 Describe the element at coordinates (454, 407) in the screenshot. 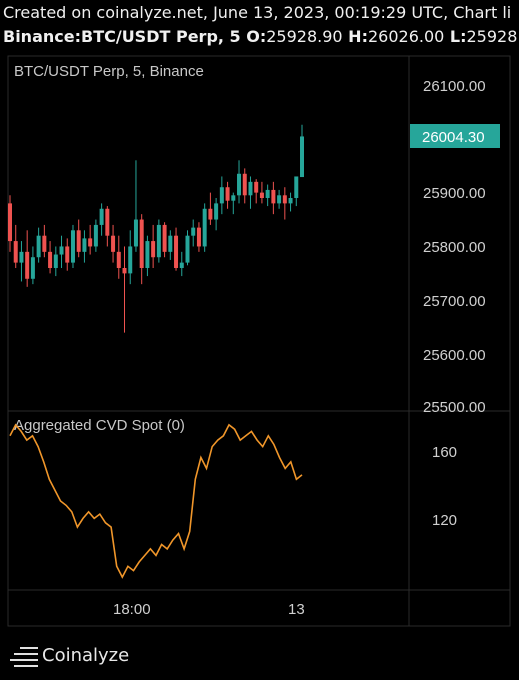

I see `y-tick: 25500.00` at that location.